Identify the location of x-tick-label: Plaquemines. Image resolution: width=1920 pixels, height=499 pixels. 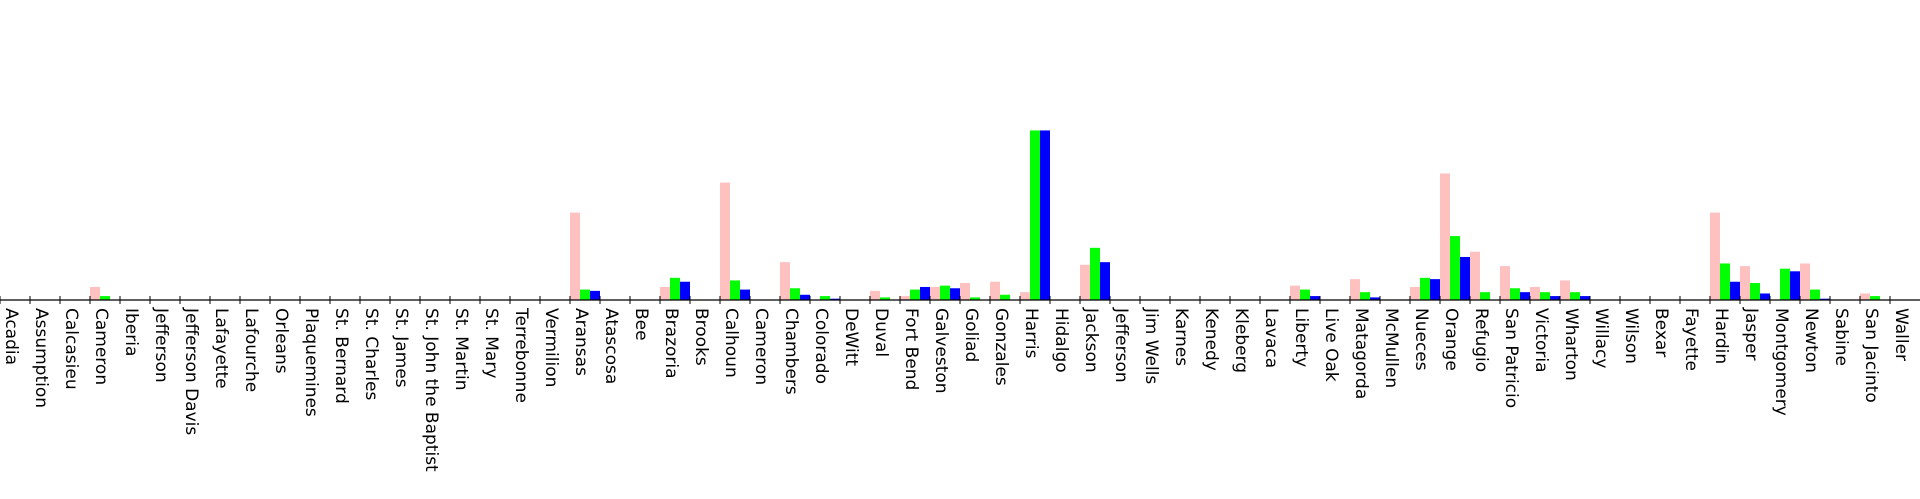
(311, 362).